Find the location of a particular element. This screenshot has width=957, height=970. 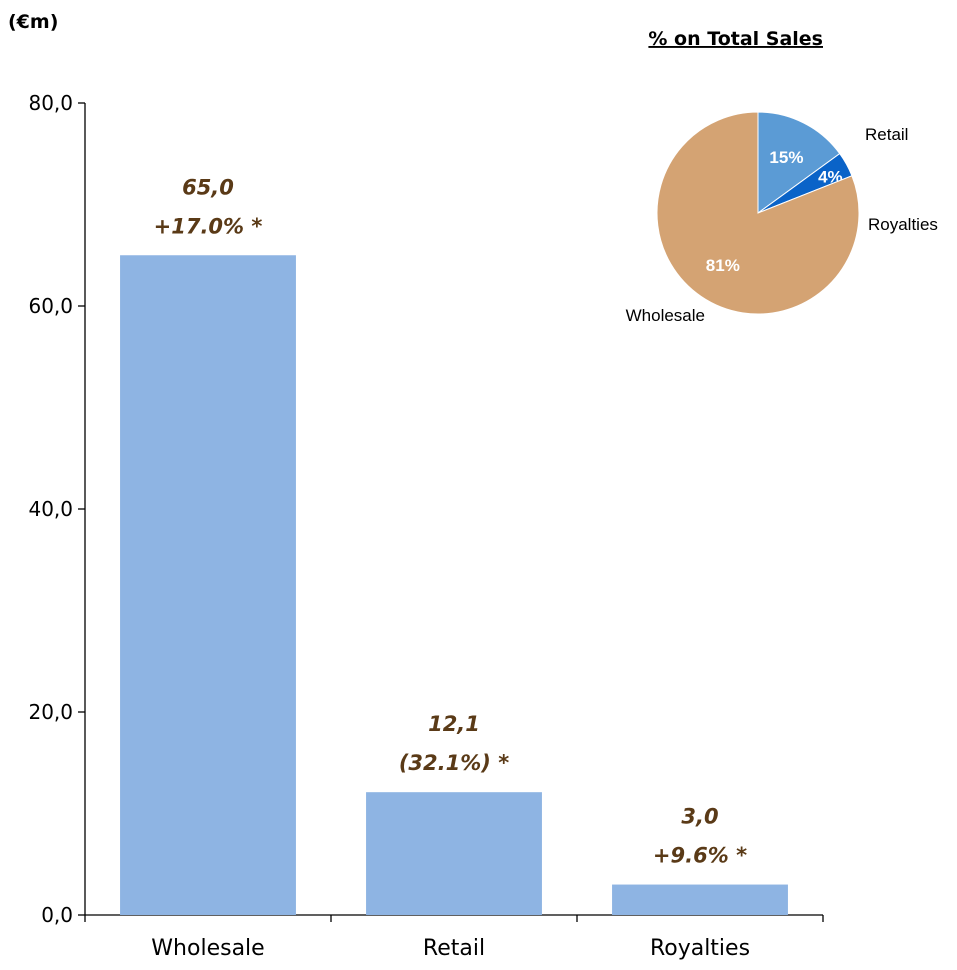

pie-pct-label: 81% is located at coordinates (723, 265).